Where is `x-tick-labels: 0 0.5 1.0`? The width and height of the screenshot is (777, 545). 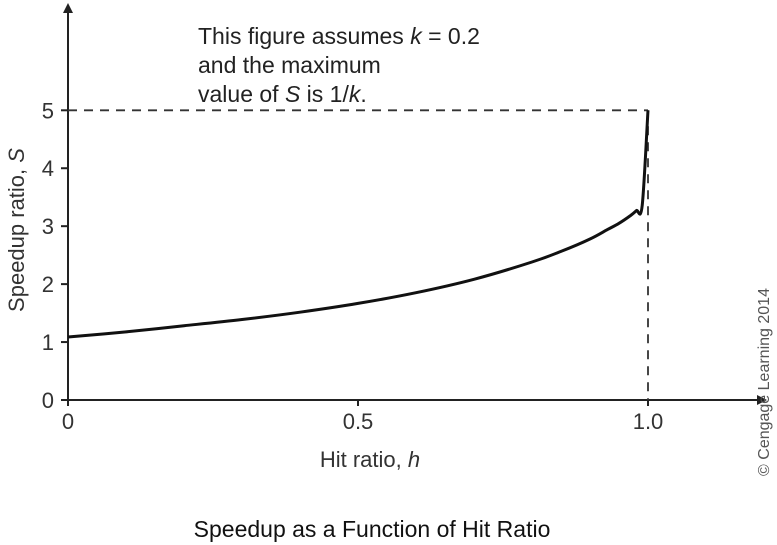 x-tick-labels: 0 0.5 1.0 is located at coordinates (362, 417).